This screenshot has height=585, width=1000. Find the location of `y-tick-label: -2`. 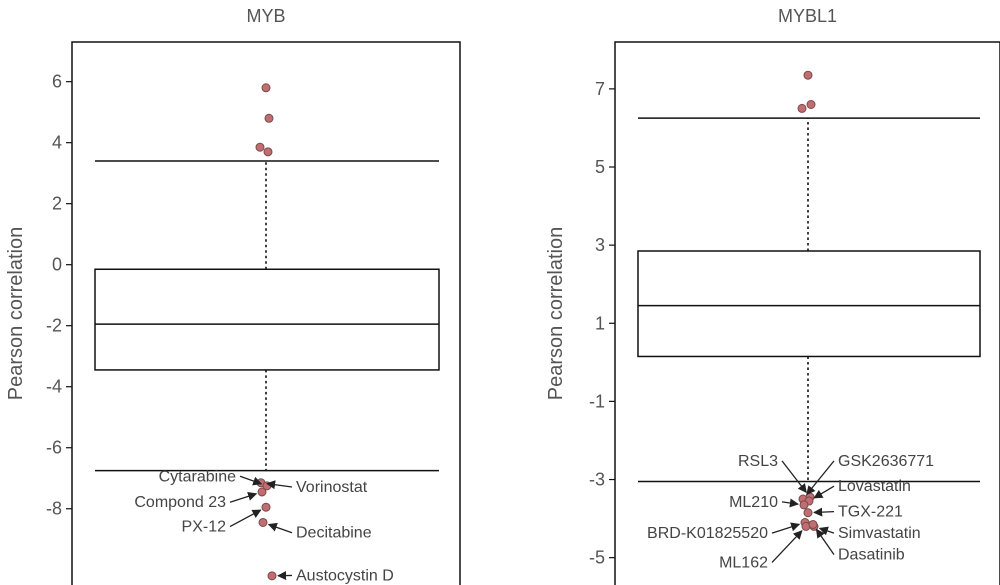

y-tick-label: -2 is located at coordinates (54, 326).